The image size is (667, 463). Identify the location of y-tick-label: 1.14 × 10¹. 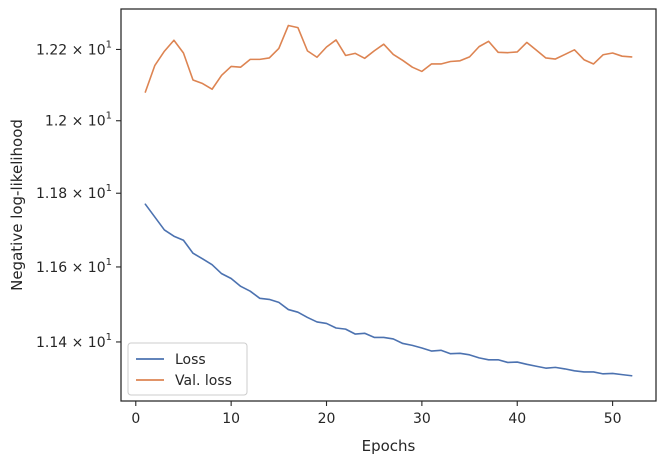
(74, 341).